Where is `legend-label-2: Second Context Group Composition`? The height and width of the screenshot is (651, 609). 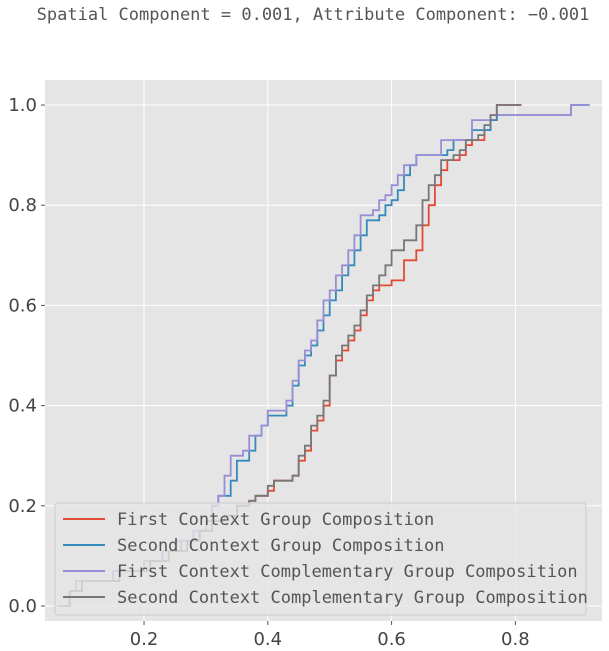 legend-label-2: Second Context Group Composition is located at coordinates (281, 546).